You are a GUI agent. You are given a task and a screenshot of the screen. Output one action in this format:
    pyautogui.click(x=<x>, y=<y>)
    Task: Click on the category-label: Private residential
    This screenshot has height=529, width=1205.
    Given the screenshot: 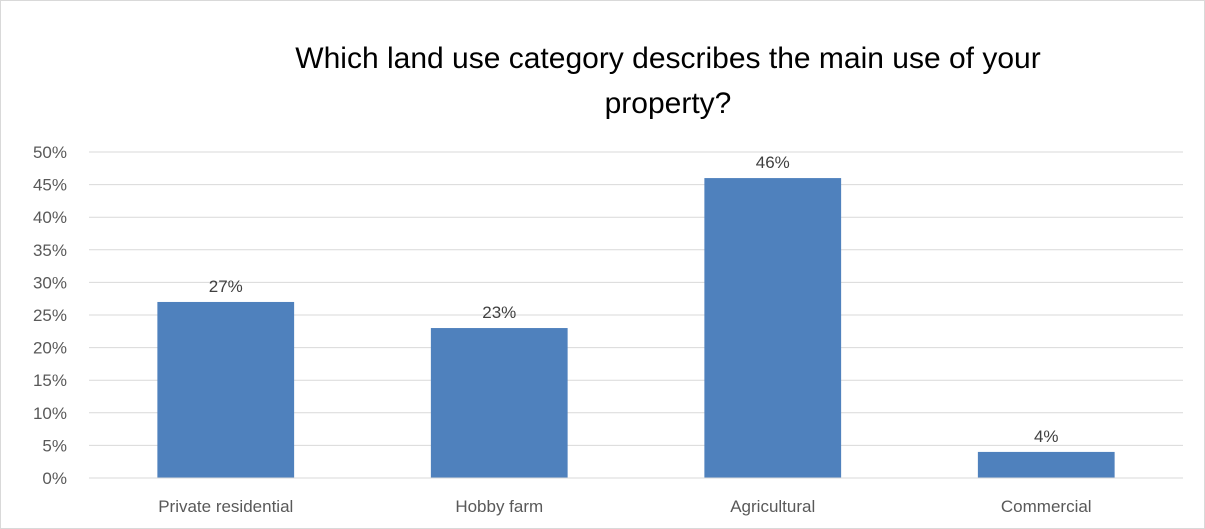 What is the action you would take?
    pyautogui.click(x=225, y=506)
    